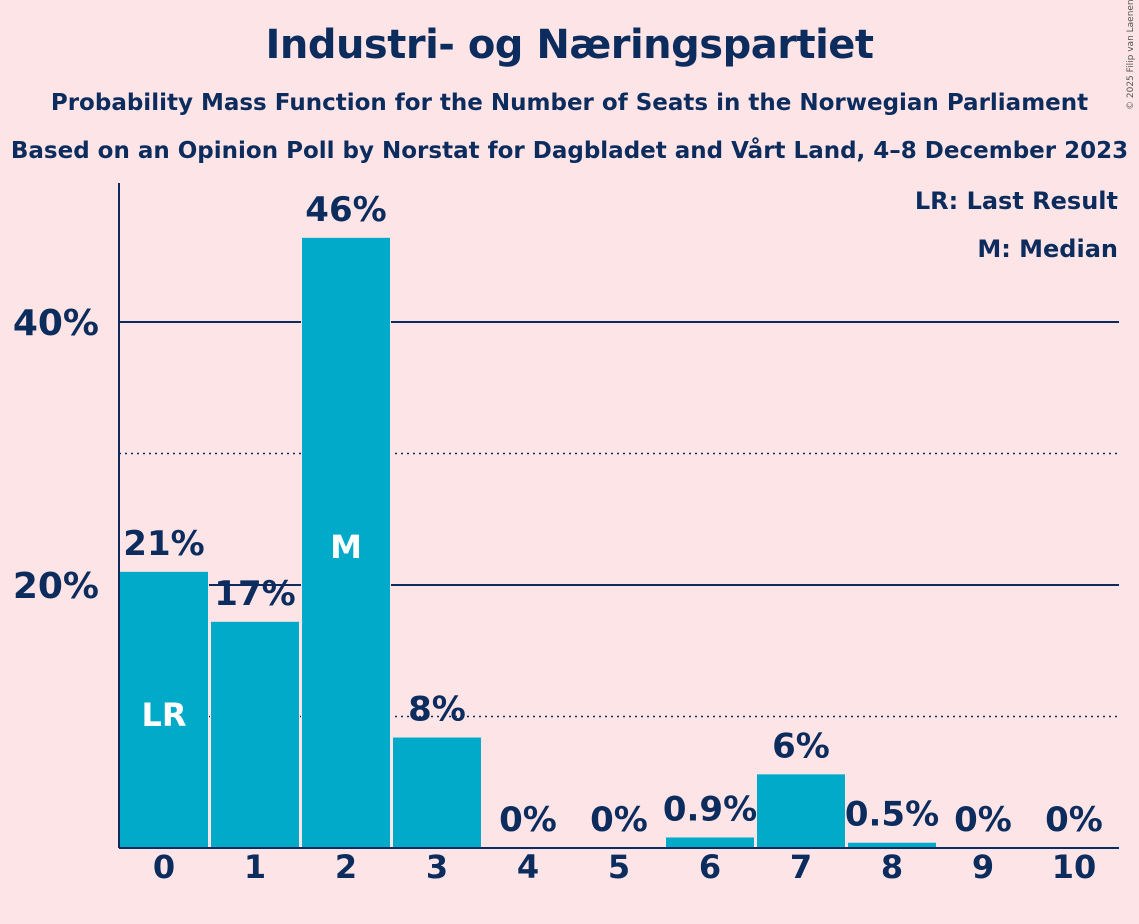  What do you see at coordinates (346, 547) in the screenshot?
I see `bar-marker-m: M` at bounding box center [346, 547].